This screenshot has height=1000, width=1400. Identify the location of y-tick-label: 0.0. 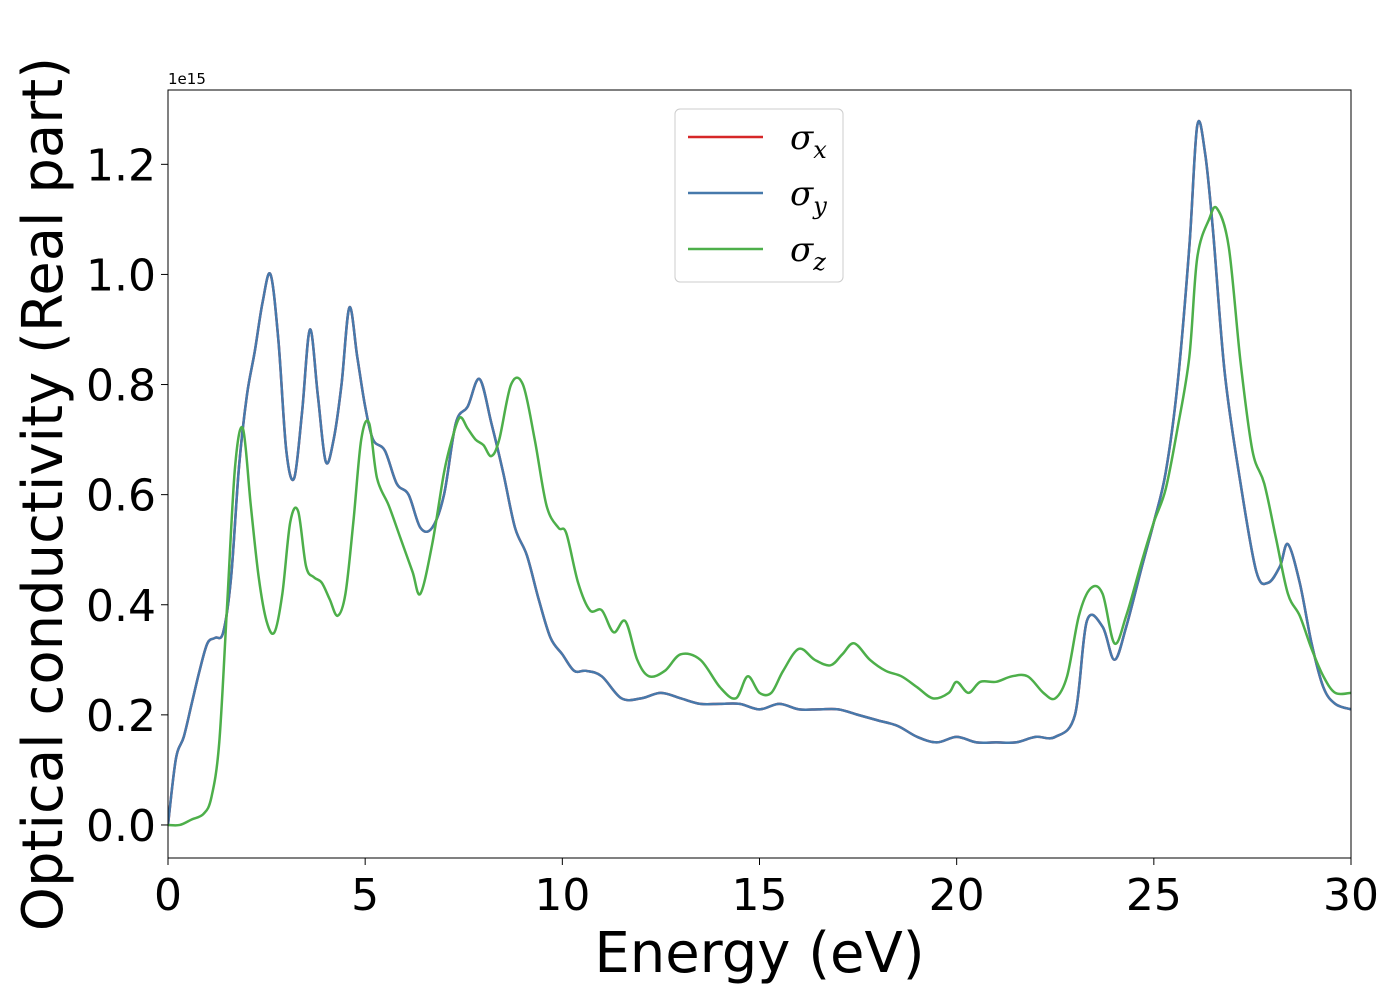
(121, 826).